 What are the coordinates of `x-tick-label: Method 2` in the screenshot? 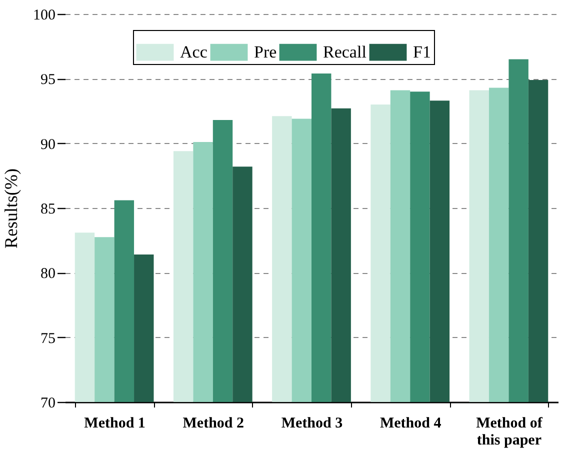 It's located at (213, 424).